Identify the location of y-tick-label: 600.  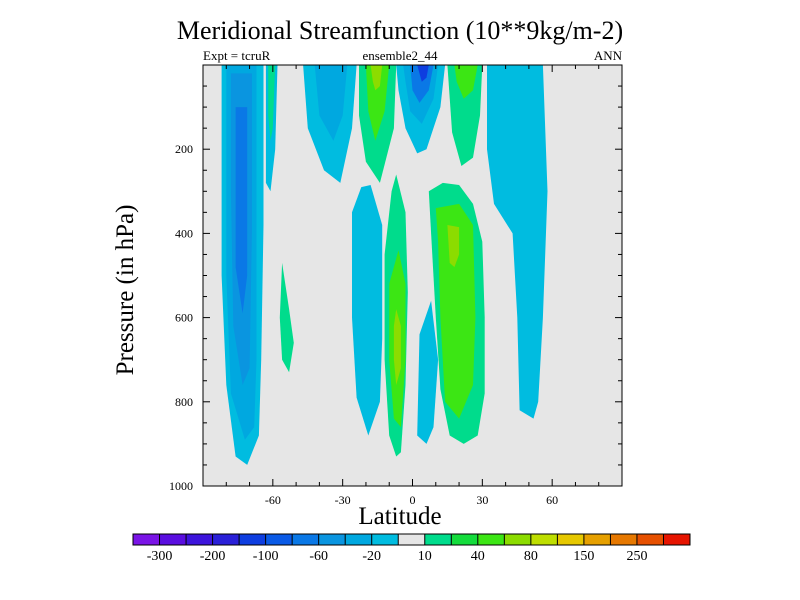
(184, 318).